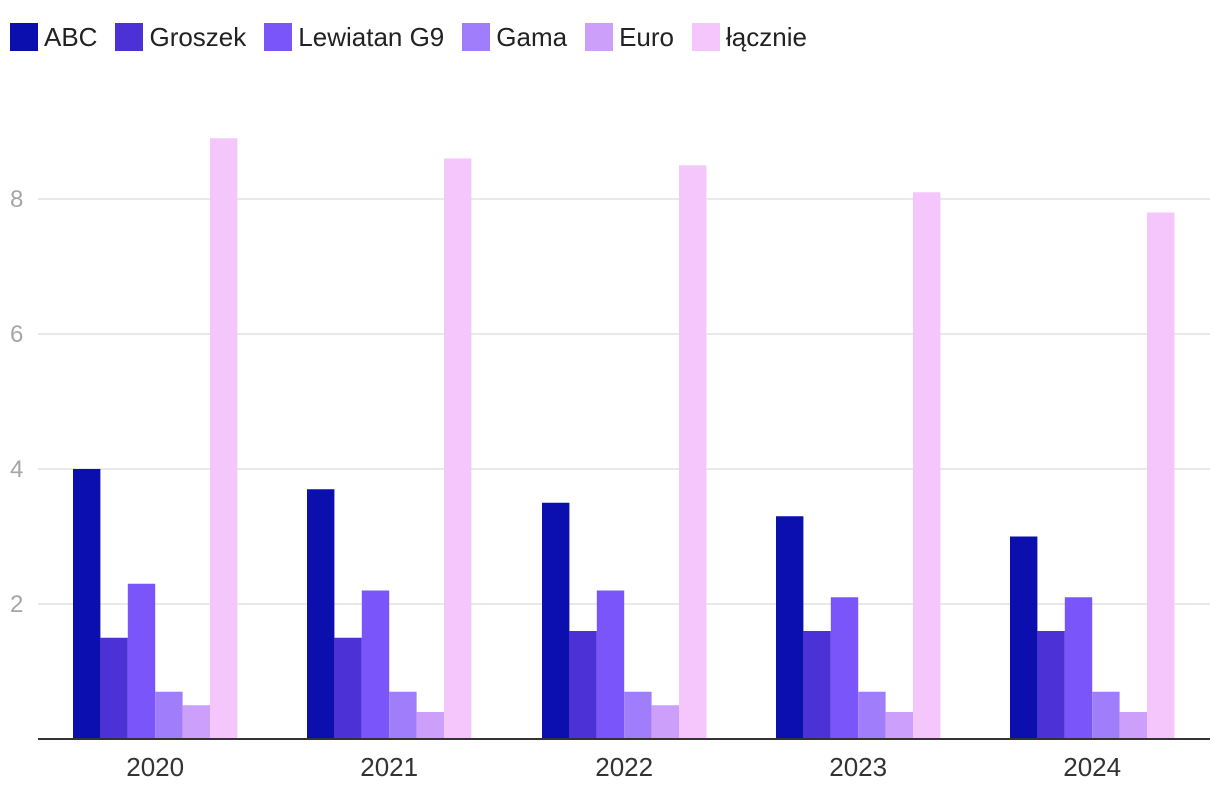 This screenshot has width=1220, height=800. I want to click on y-tick-label: 8, so click(16, 199).